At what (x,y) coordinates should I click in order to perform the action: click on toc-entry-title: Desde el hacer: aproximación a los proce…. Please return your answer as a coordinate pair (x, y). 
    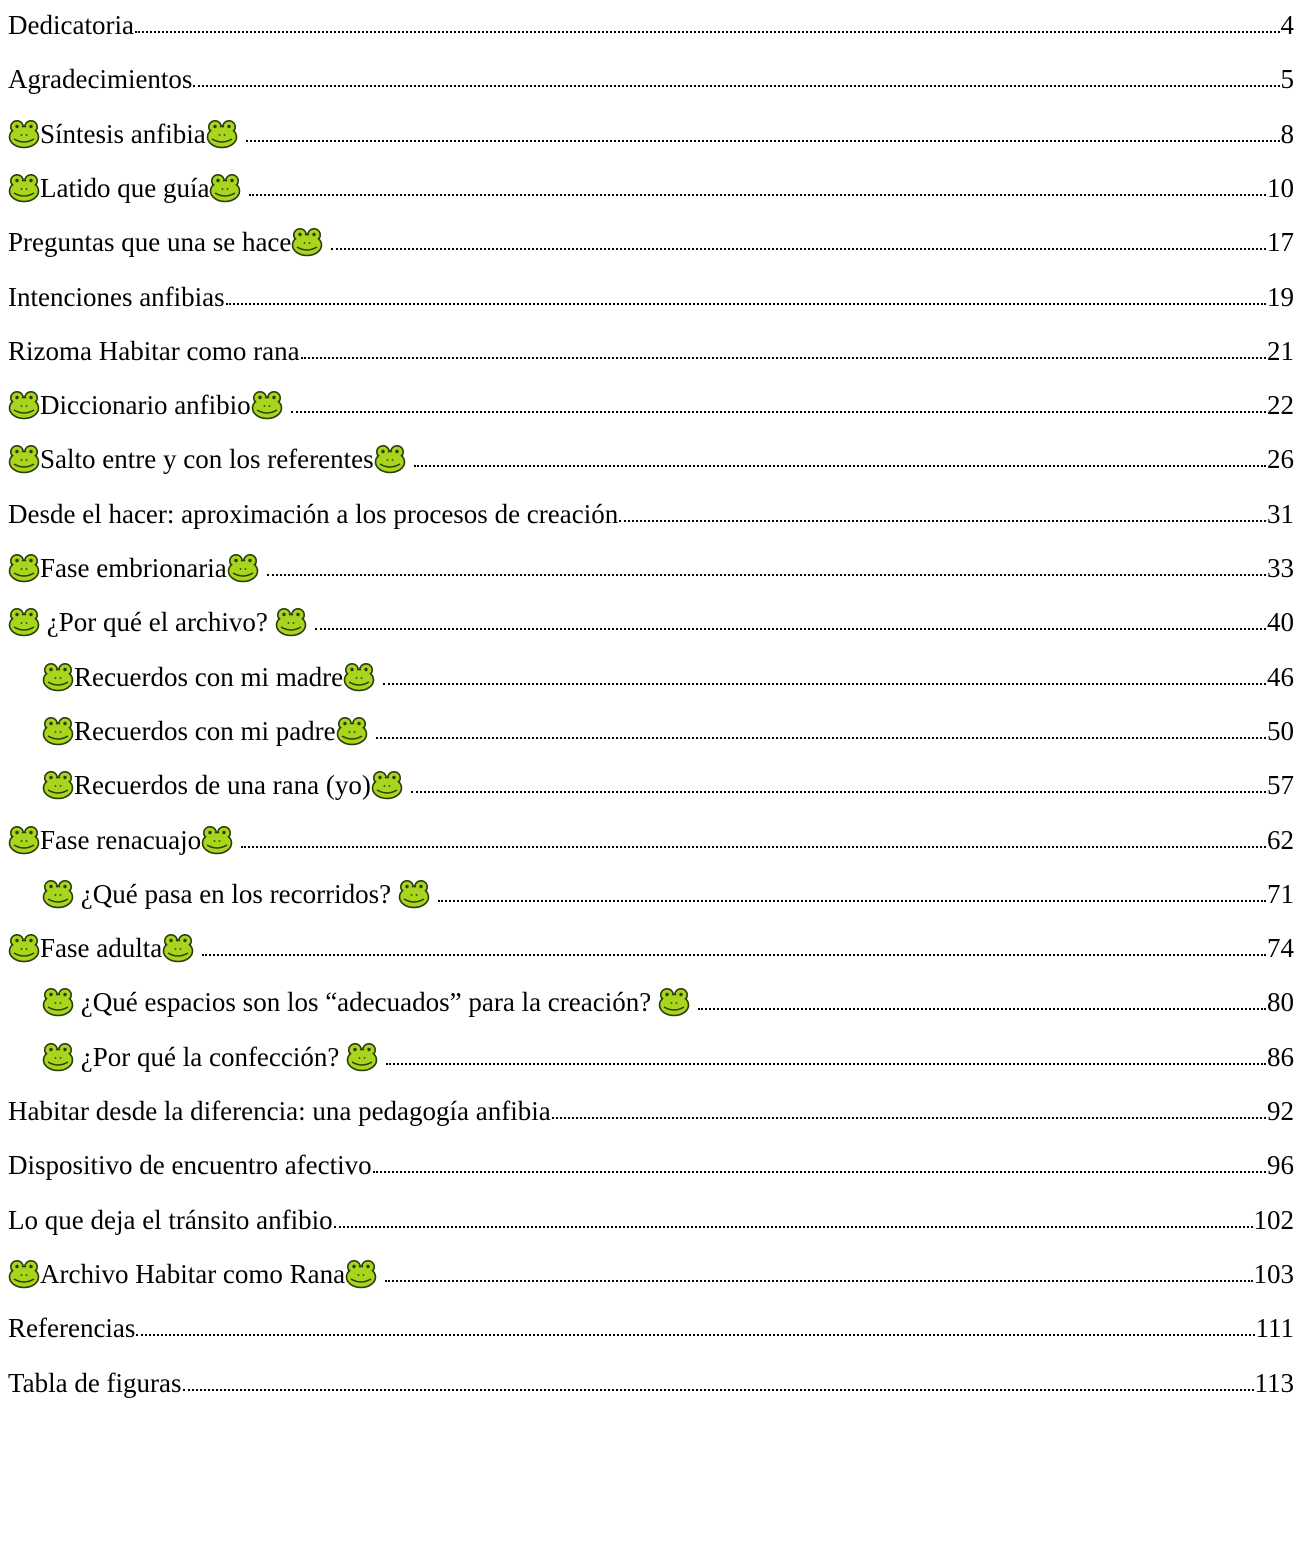
    Looking at the image, I should click on (313, 514).